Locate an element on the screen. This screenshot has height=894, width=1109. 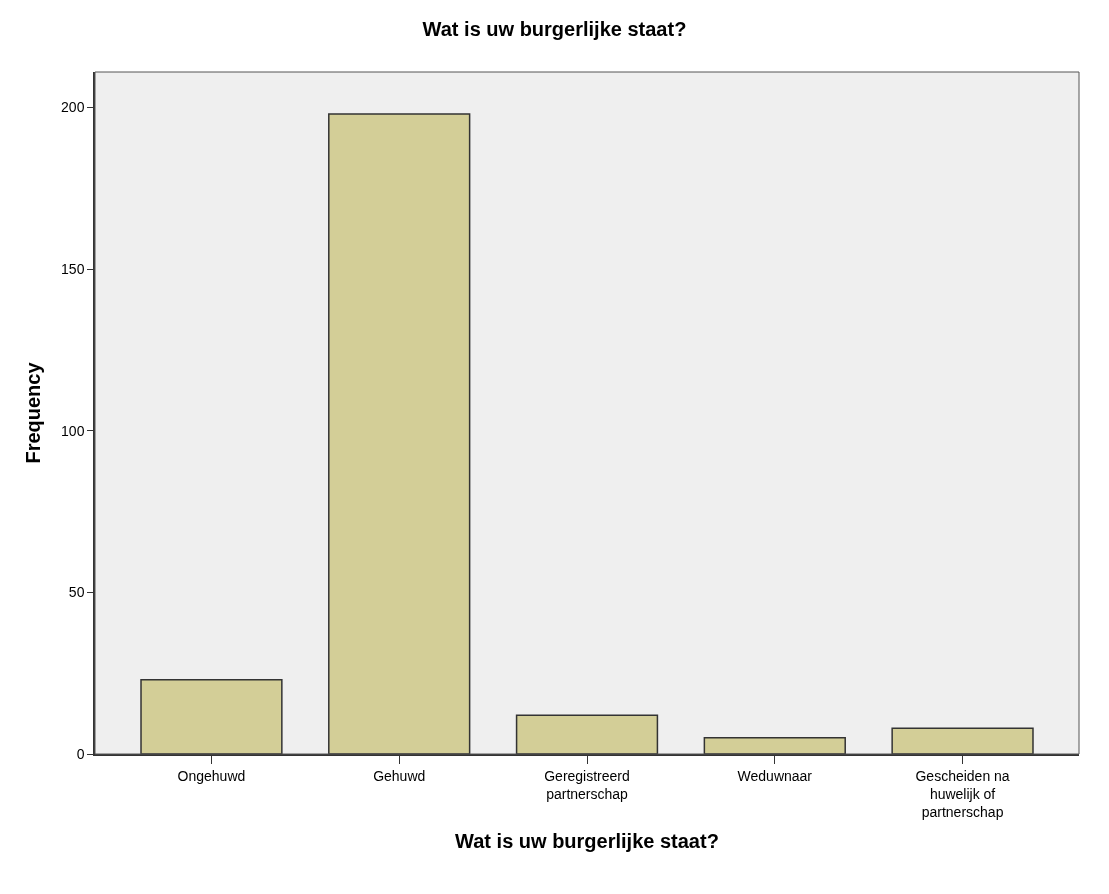
y-tick-label: 200 is located at coordinates (73, 107).